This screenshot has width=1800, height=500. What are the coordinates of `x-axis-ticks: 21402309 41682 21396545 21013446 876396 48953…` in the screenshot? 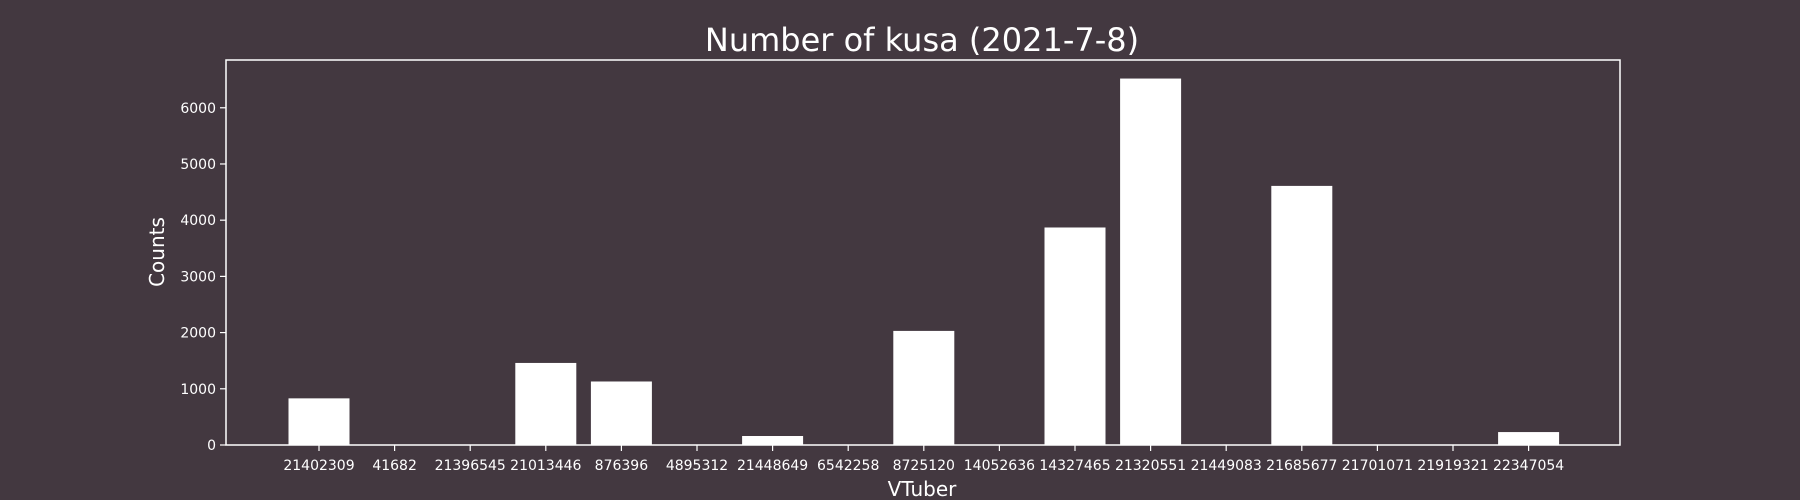 It's located at (923, 459).